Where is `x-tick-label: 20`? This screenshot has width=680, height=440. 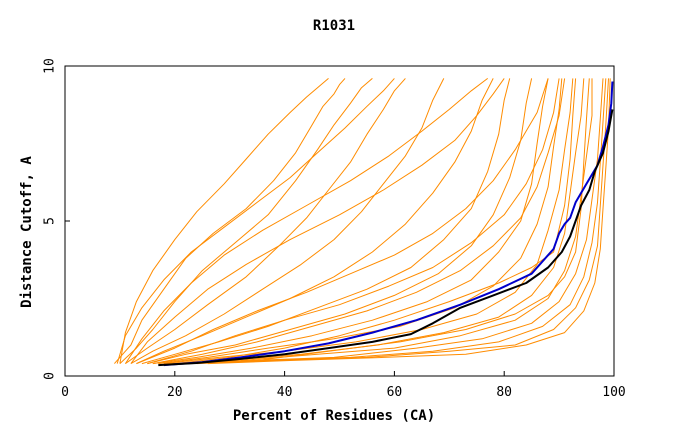
x-tick-label: 20 is located at coordinates (175, 392).